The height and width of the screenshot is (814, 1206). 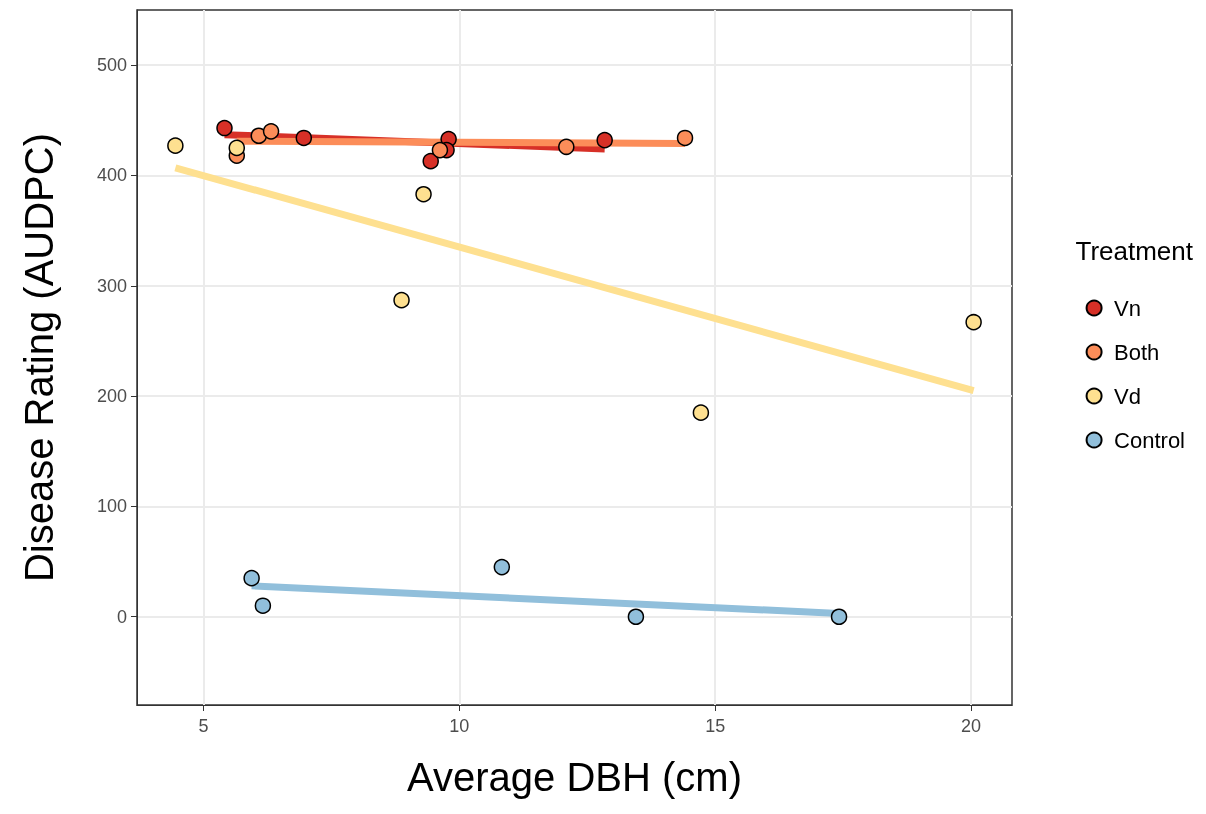 What do you see at coordinates (574, 777) in the screenshot?
I see `x-axis-title: Average DBH (cm)` at bounding box center [574, 777].